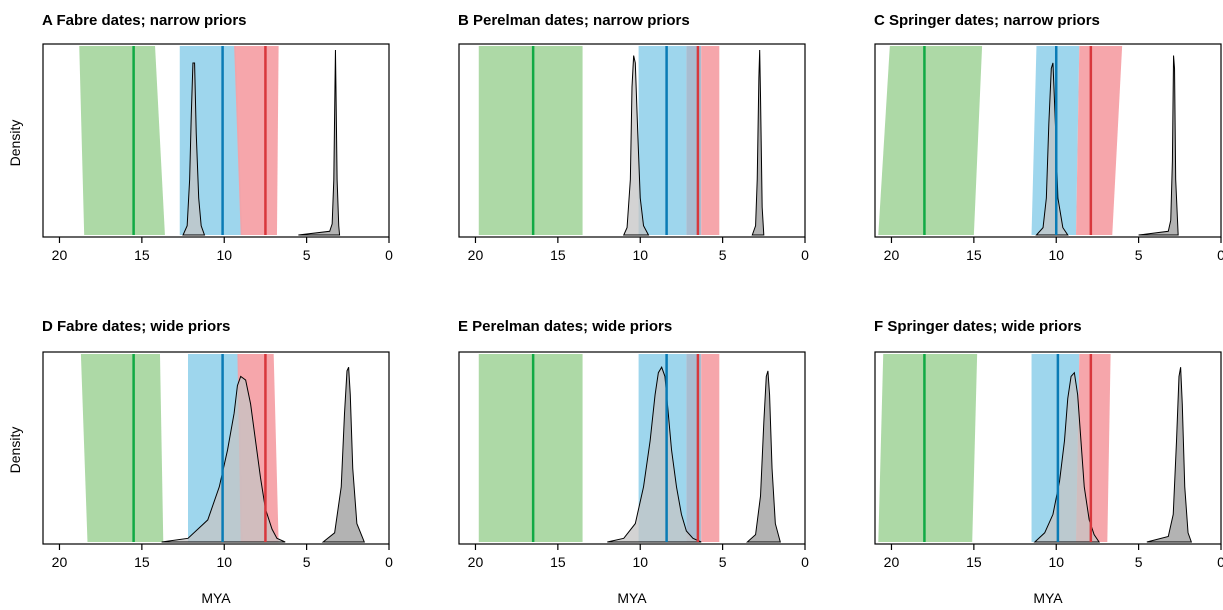  I want to click on panel-title: D Fabre dates; wide priors, so click(136, 326).